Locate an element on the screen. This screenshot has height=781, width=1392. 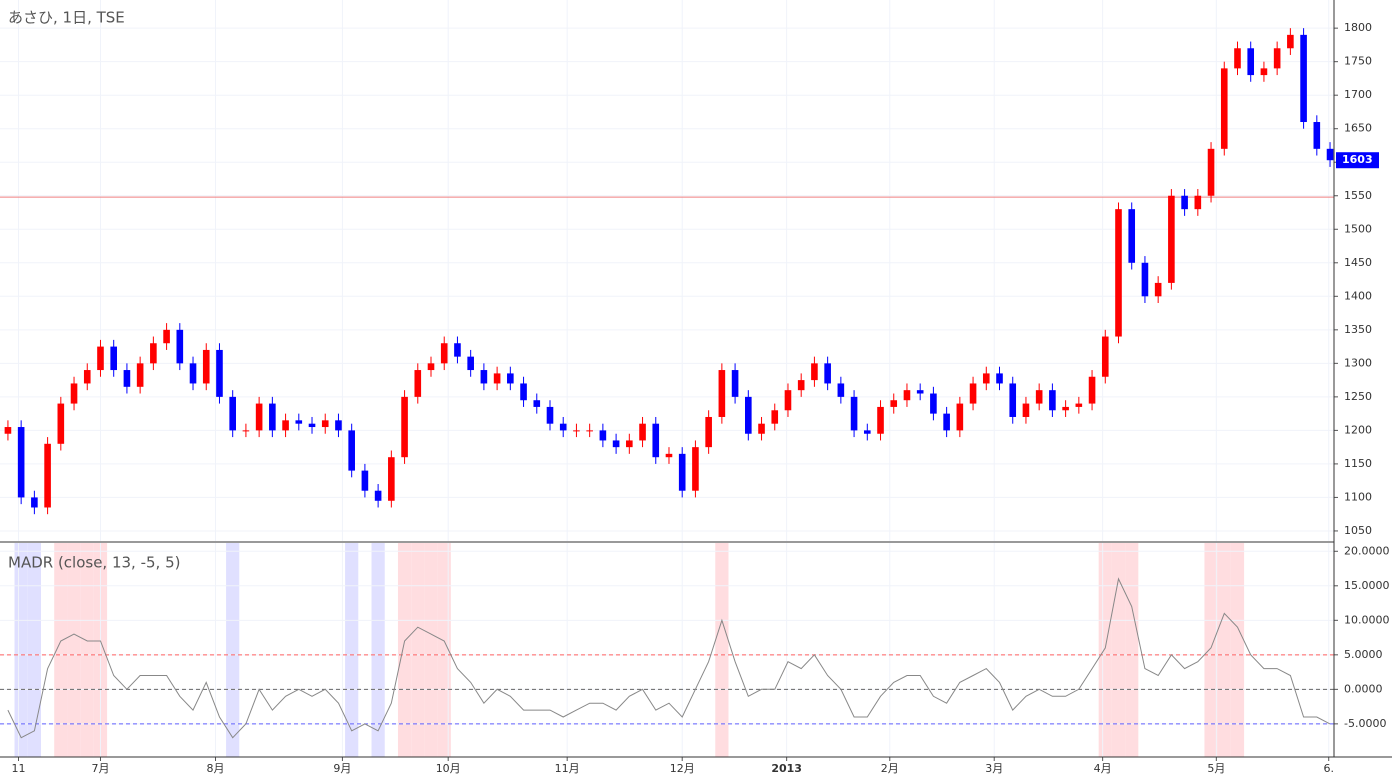
y-tick-label: 1450 is located at coordinates (1358, 262).